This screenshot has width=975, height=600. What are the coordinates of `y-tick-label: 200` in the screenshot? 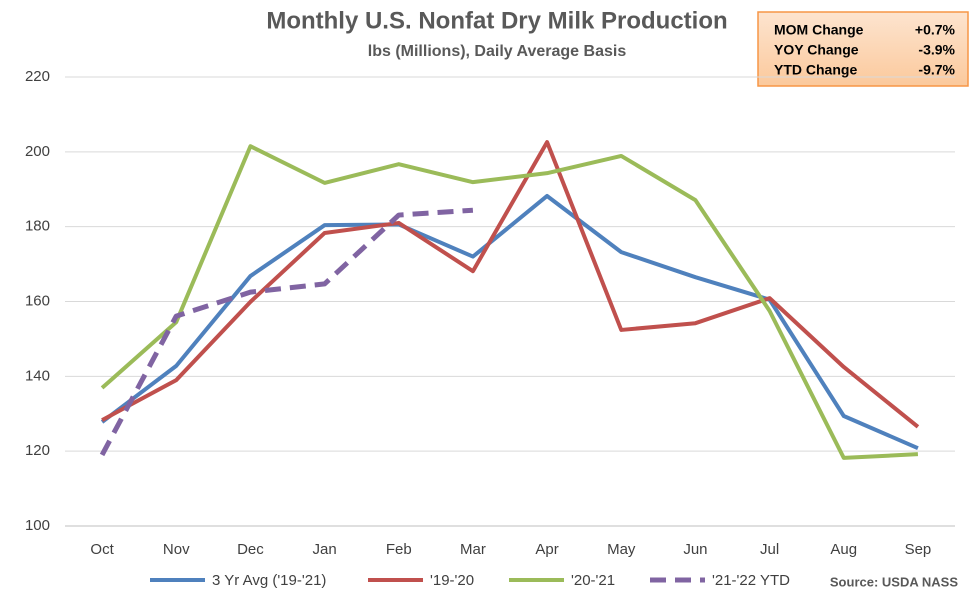 It's located at (37, 151).